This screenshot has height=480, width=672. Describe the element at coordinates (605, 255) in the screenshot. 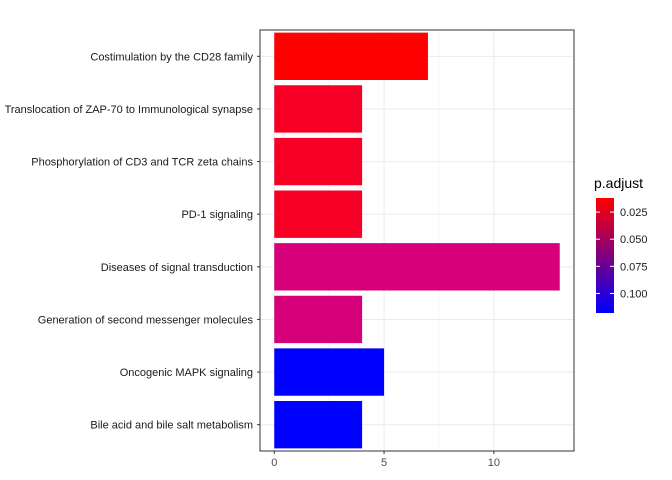

I see `legend-colorbar` at that location.